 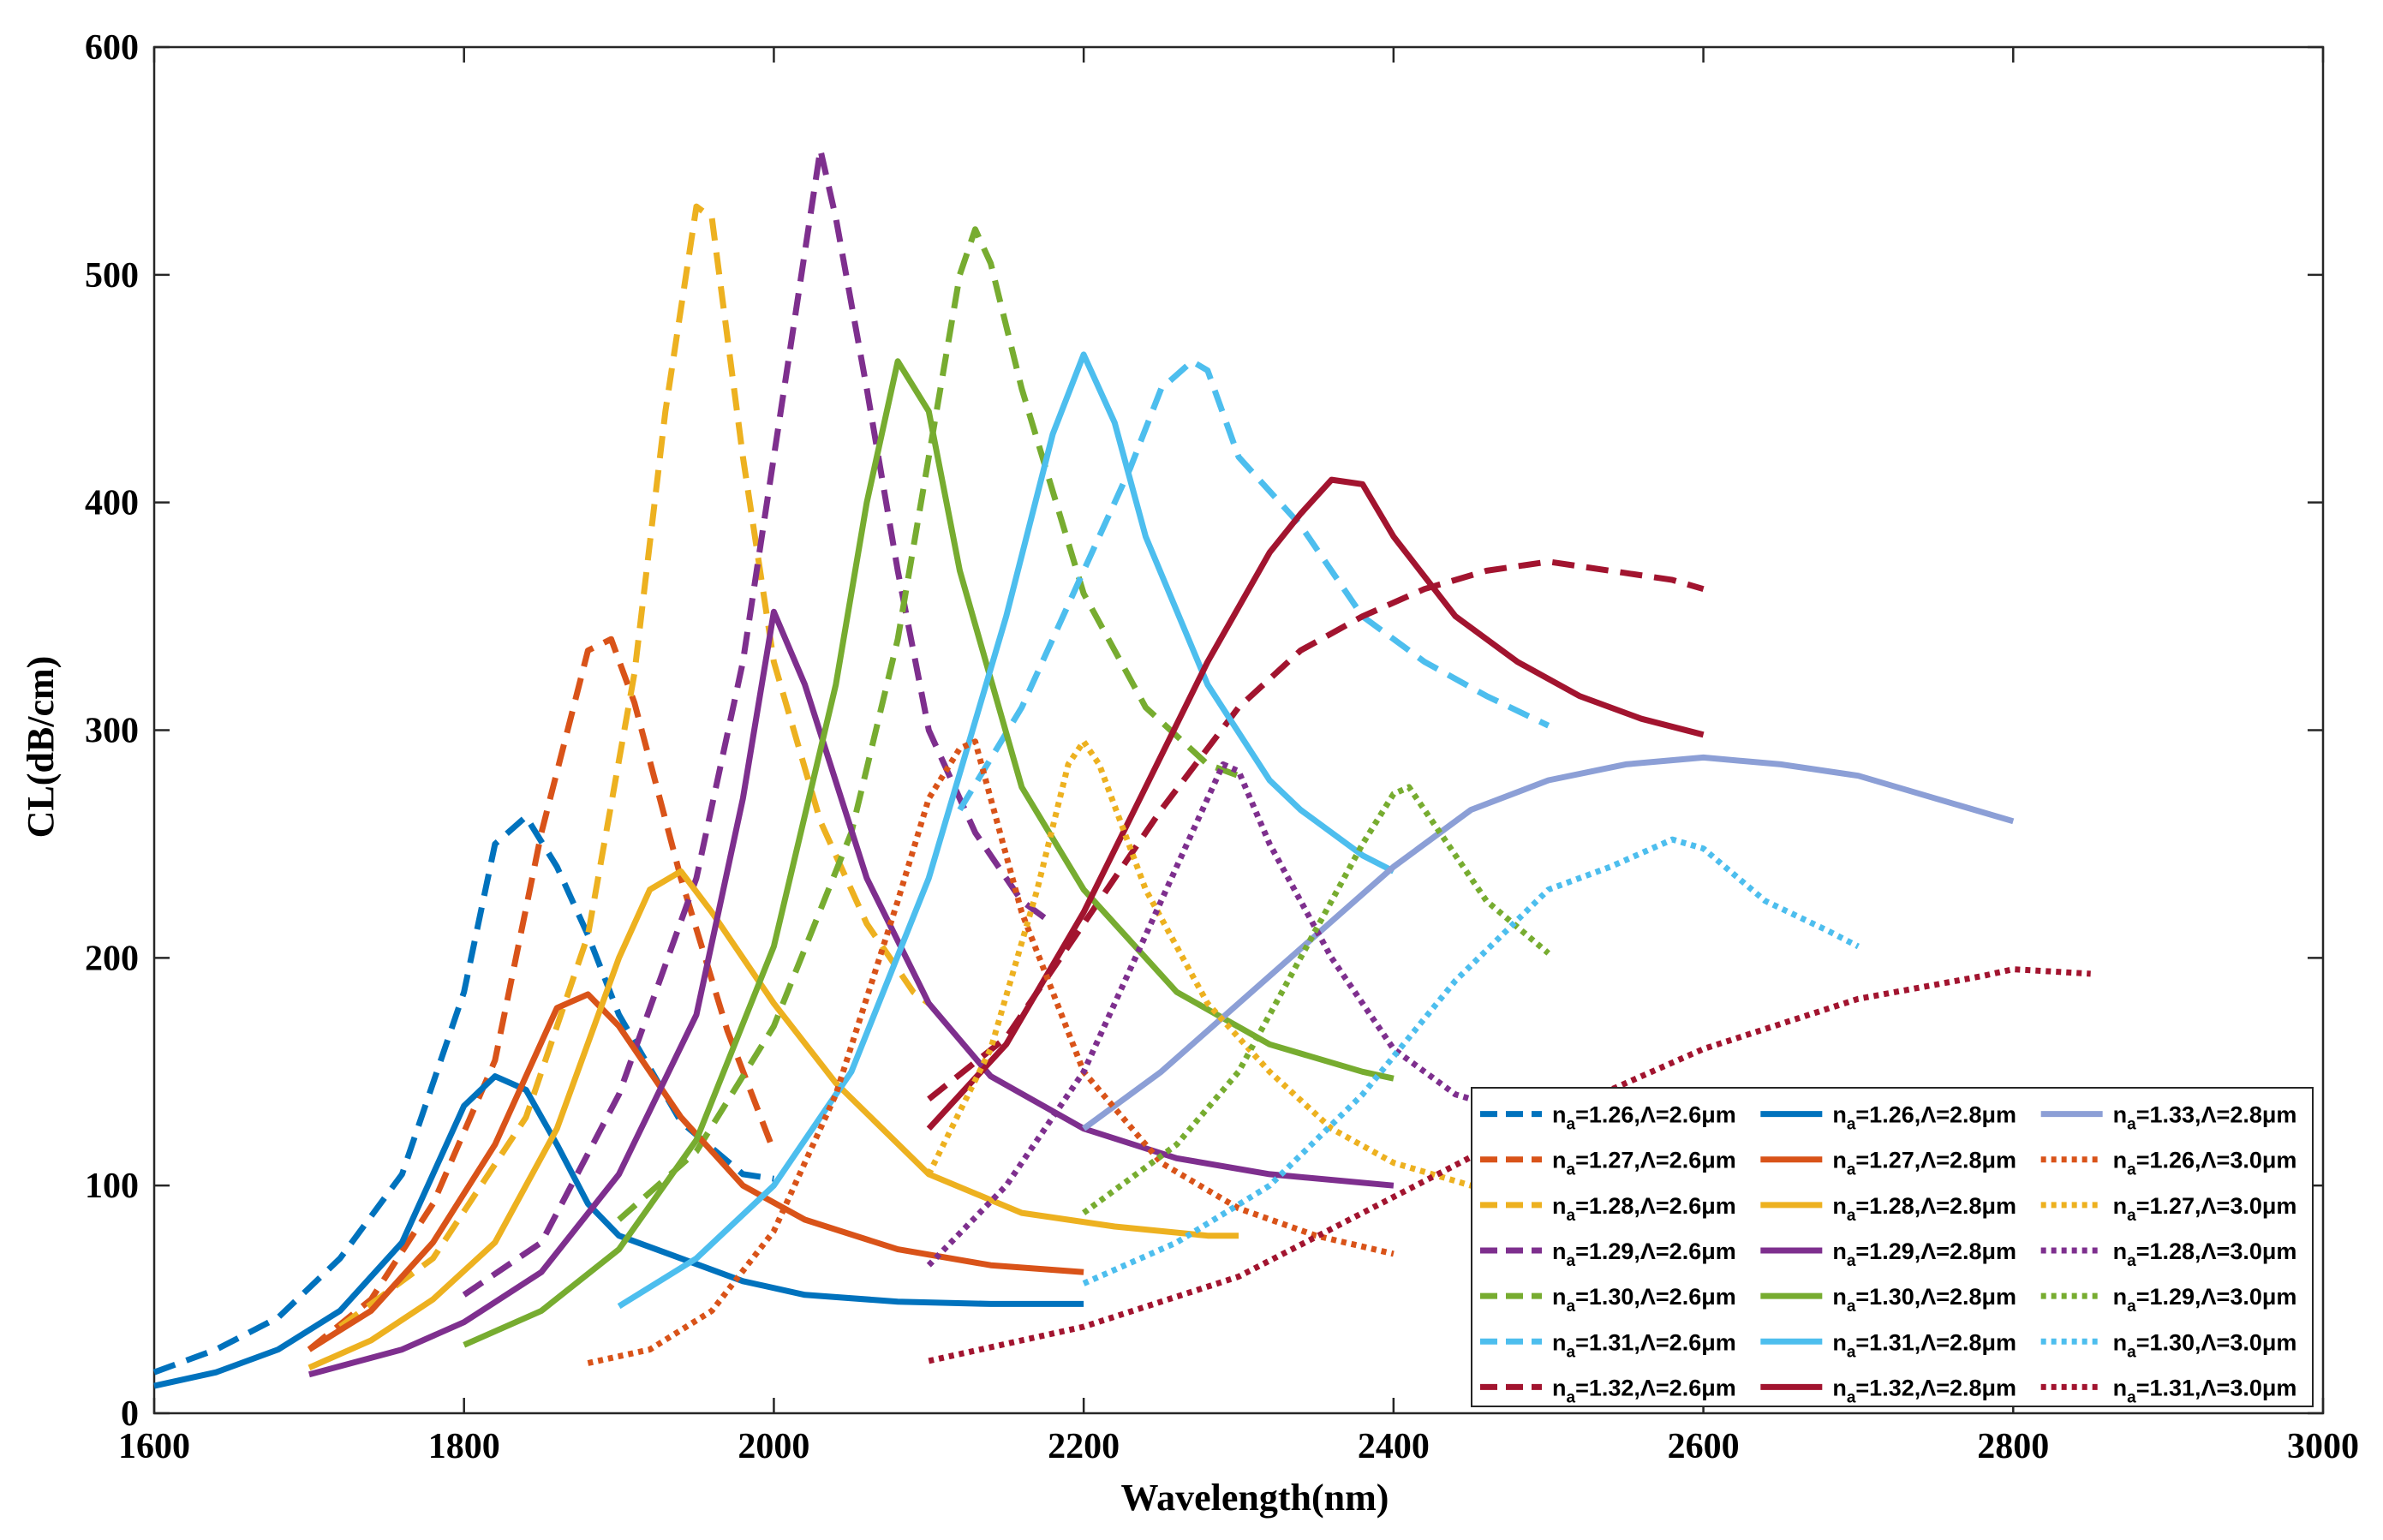 What do you see at coordinates (1924, 1390) in the screenshot?
I see `legend-label: na=1.32,Λ=2.8μm` at bounding box center [1924, 1390].